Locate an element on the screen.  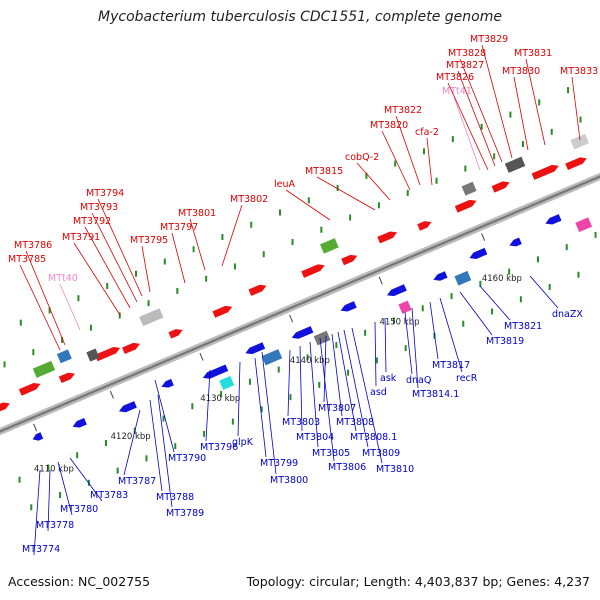
gene-label-asd: asd is located at coordinates (378, 392).